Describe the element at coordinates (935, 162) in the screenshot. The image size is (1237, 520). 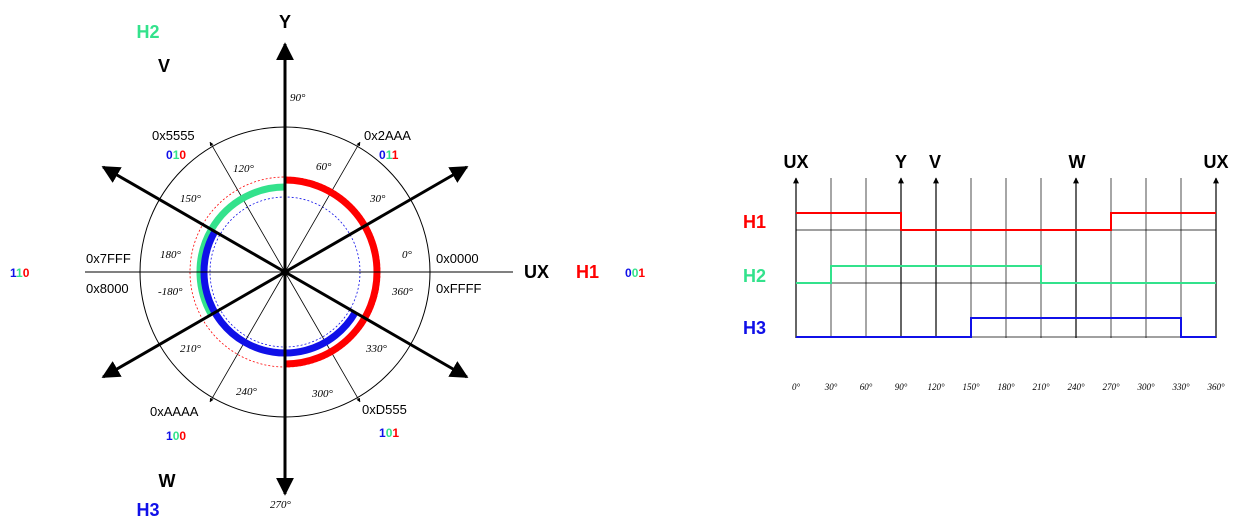
I see `timing-label-v: V` at that location.